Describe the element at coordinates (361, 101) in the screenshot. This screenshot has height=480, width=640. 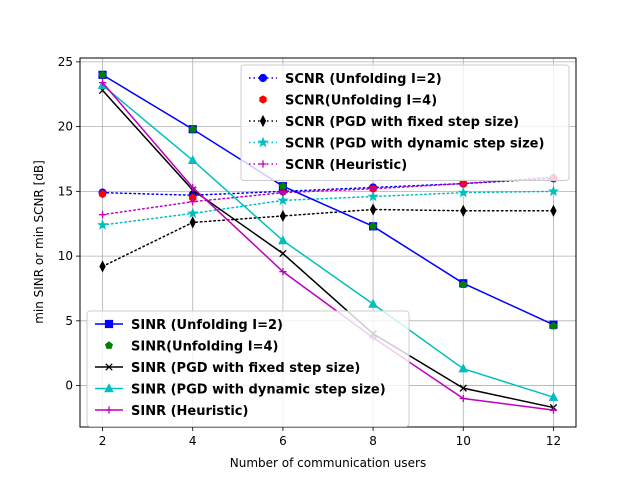
I see `legend-label: SCNR(Unfolding I=4)` at that location.